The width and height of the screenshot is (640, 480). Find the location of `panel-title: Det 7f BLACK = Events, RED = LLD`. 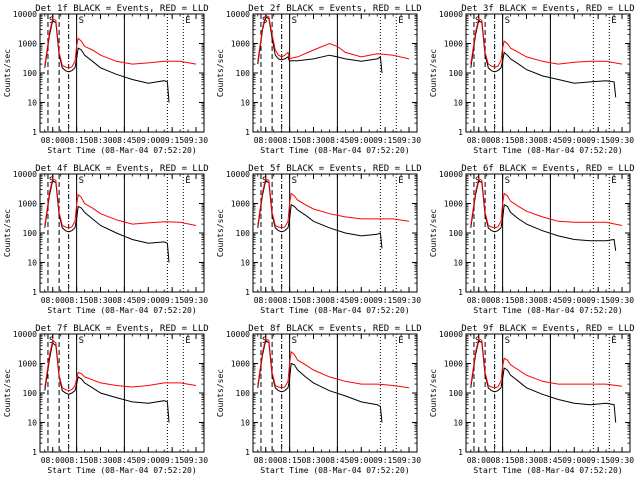

panel-title: Det 7f BLACK = Events, RED = LLD is located at coordinates (121, 329).